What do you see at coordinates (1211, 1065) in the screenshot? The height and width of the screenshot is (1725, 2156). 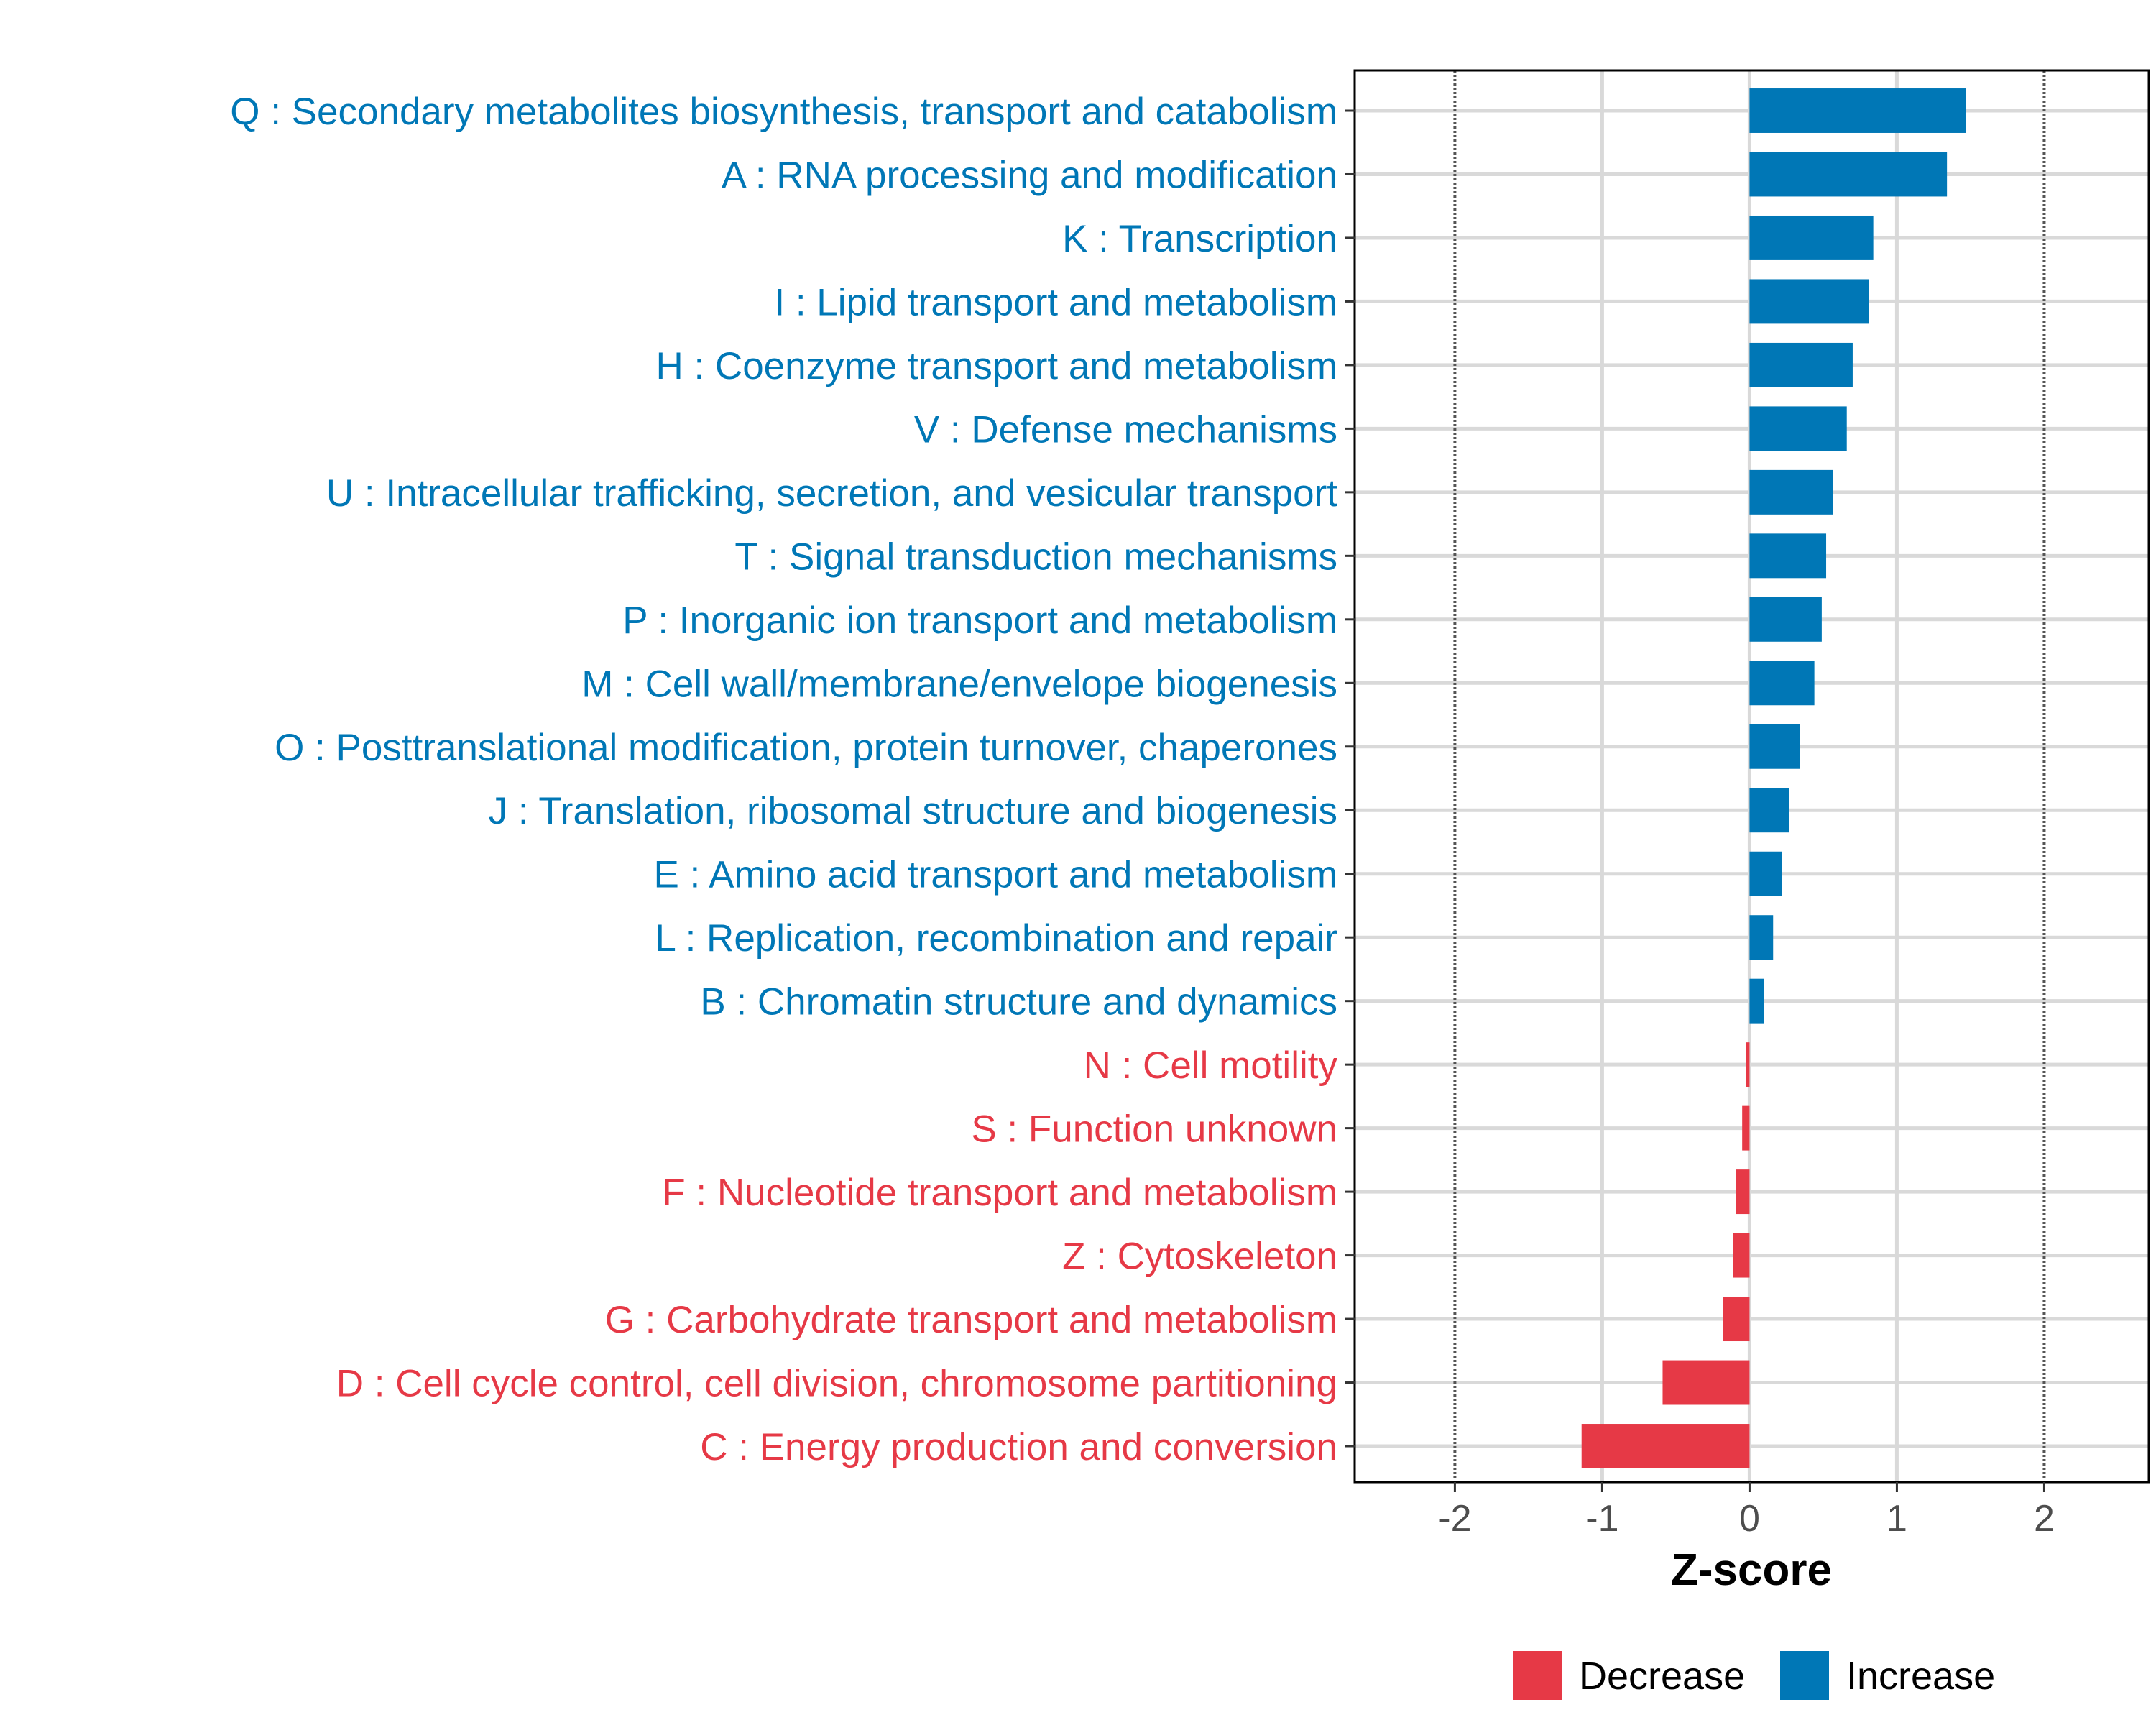 I see `category-label: N : Cell motility` at bounding box center [1211, 1065].